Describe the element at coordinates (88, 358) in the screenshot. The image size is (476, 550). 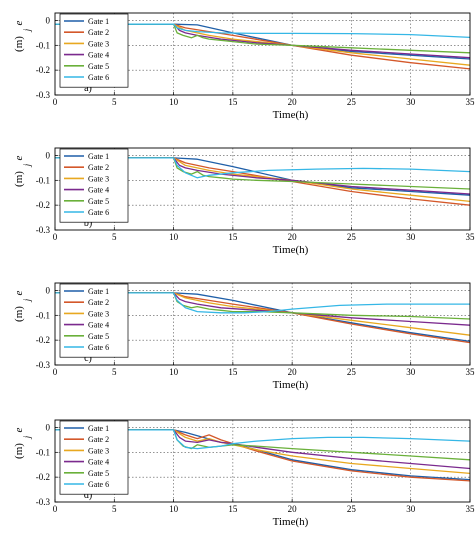
I see `panel-label: c)` at that location.